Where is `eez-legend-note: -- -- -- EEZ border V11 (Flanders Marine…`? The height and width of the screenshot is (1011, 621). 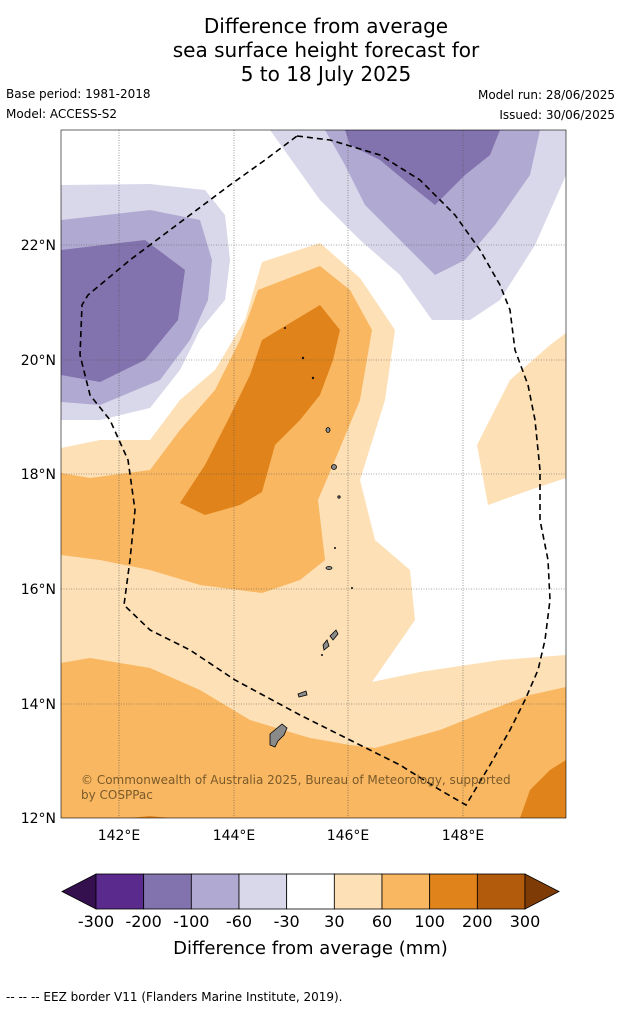 eez-legend-note: -- -- -- EEZ border V11 (Flanders Marine… is located at coordinates (174, 997).